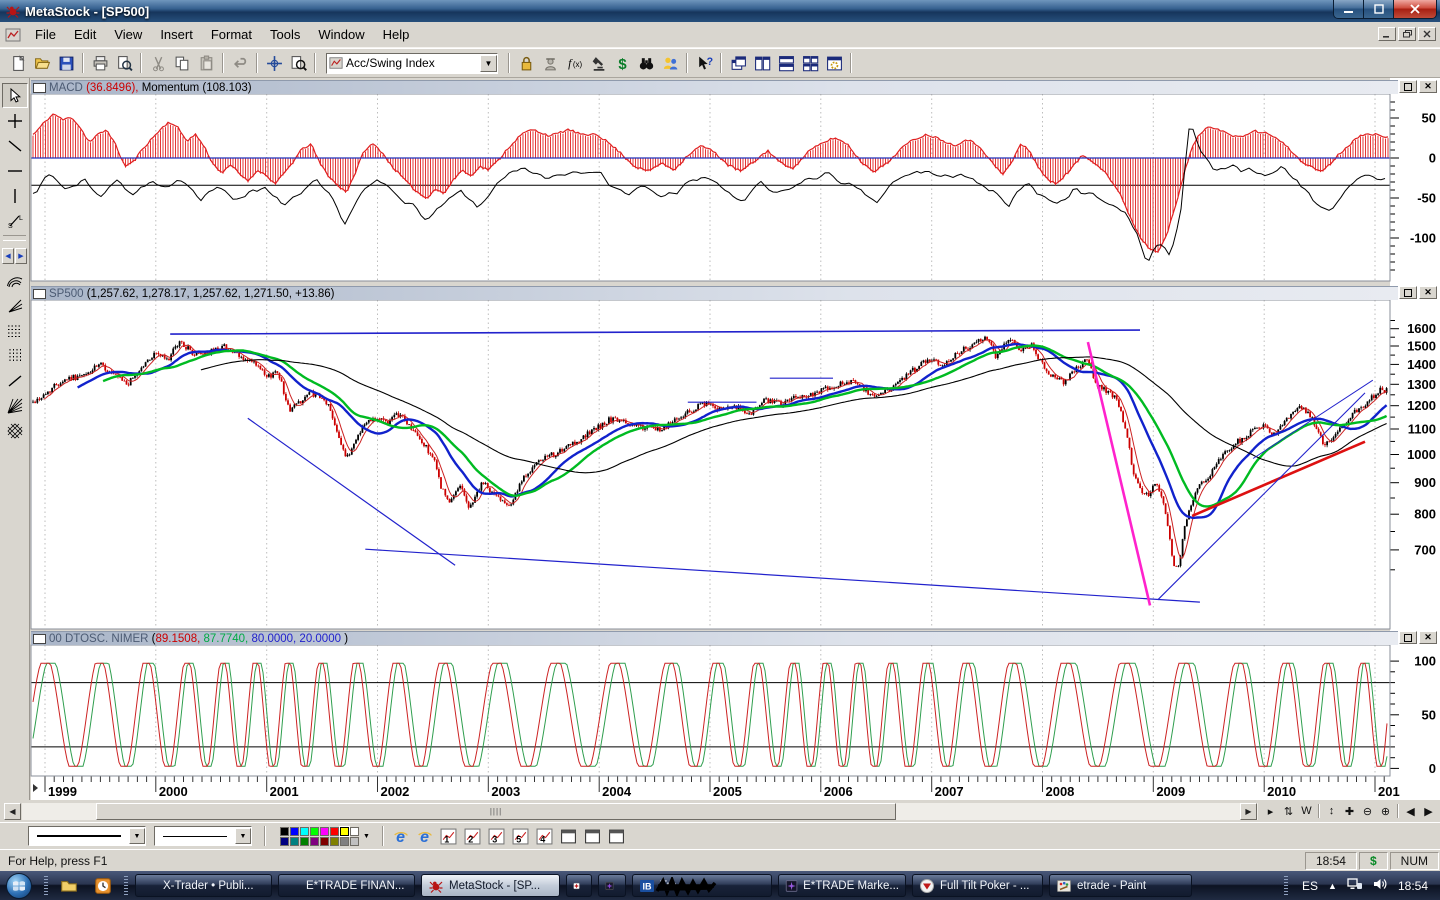  Describe the element at coordinates (137, 836) in the screenshot. I see `line-style-arrow: ▼` at that location.